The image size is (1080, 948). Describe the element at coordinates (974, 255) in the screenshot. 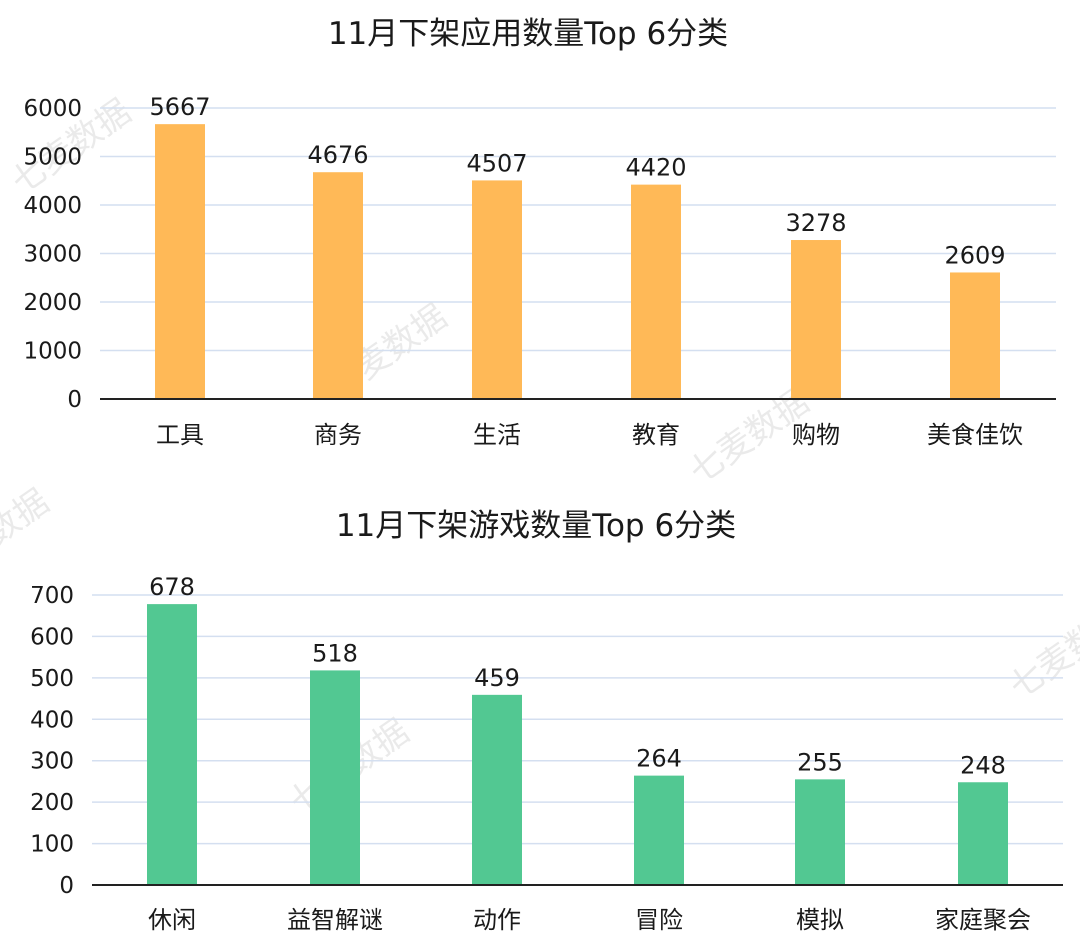

I see `apps-data-label: 2609` at that location.